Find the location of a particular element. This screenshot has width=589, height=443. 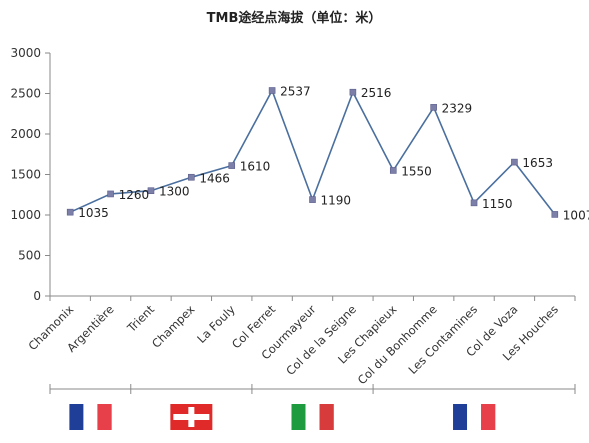

italy-flag-icon is located at coordinates (312, 417).